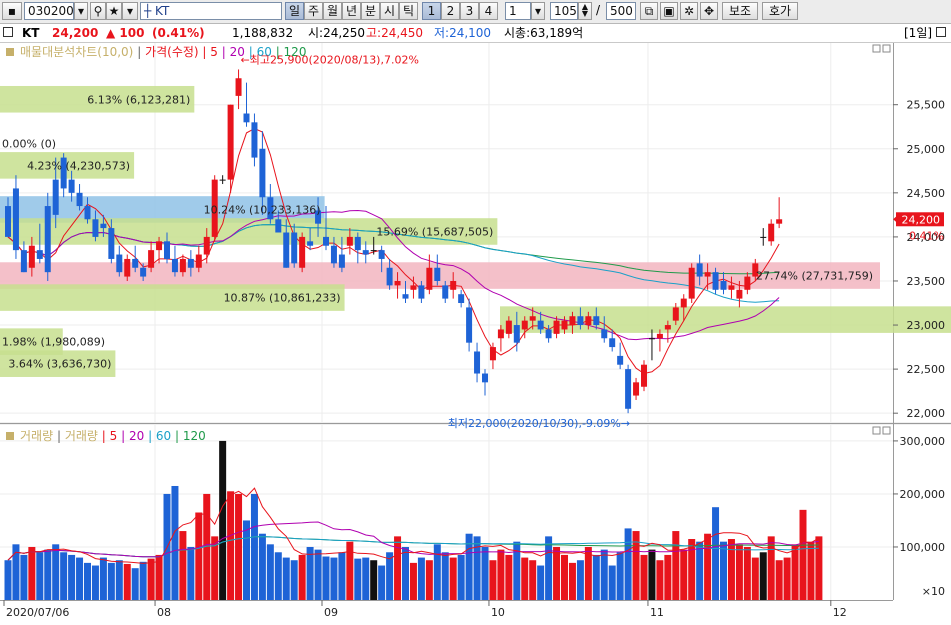 This screenshot has width=951, height=625. What do you see at coordinates (876, 430) in the screenshot?
I see `volume-panel-minimize-icon` at bounding box center [876, 430].